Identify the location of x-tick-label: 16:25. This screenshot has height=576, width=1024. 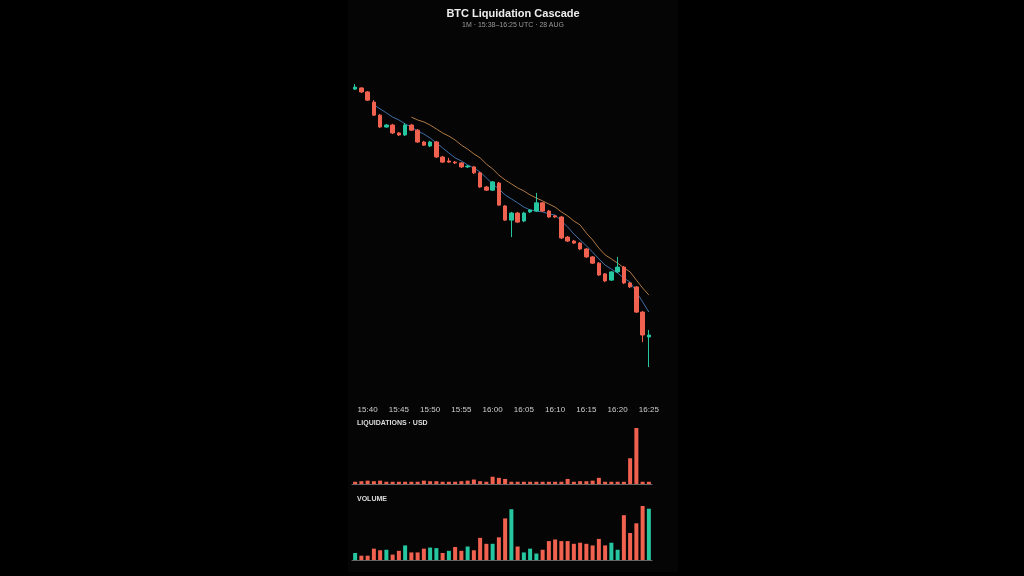
(649, 409).